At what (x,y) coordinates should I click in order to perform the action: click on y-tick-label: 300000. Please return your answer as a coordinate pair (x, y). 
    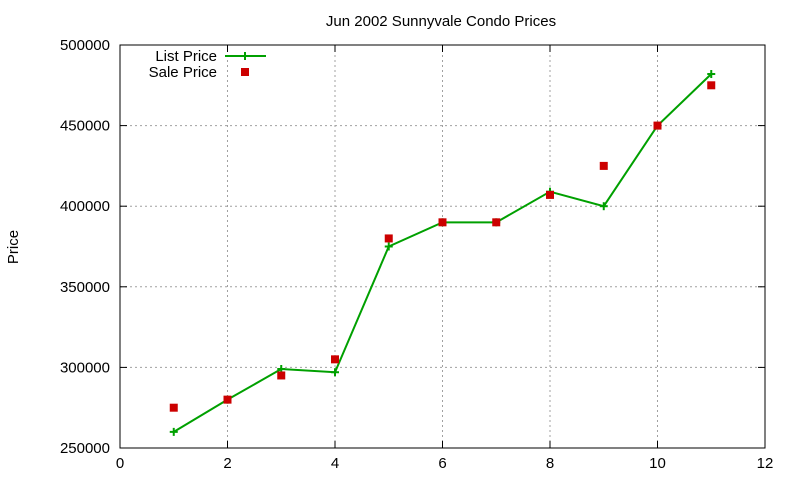
    Looking at the image, I should click on (85, 367).